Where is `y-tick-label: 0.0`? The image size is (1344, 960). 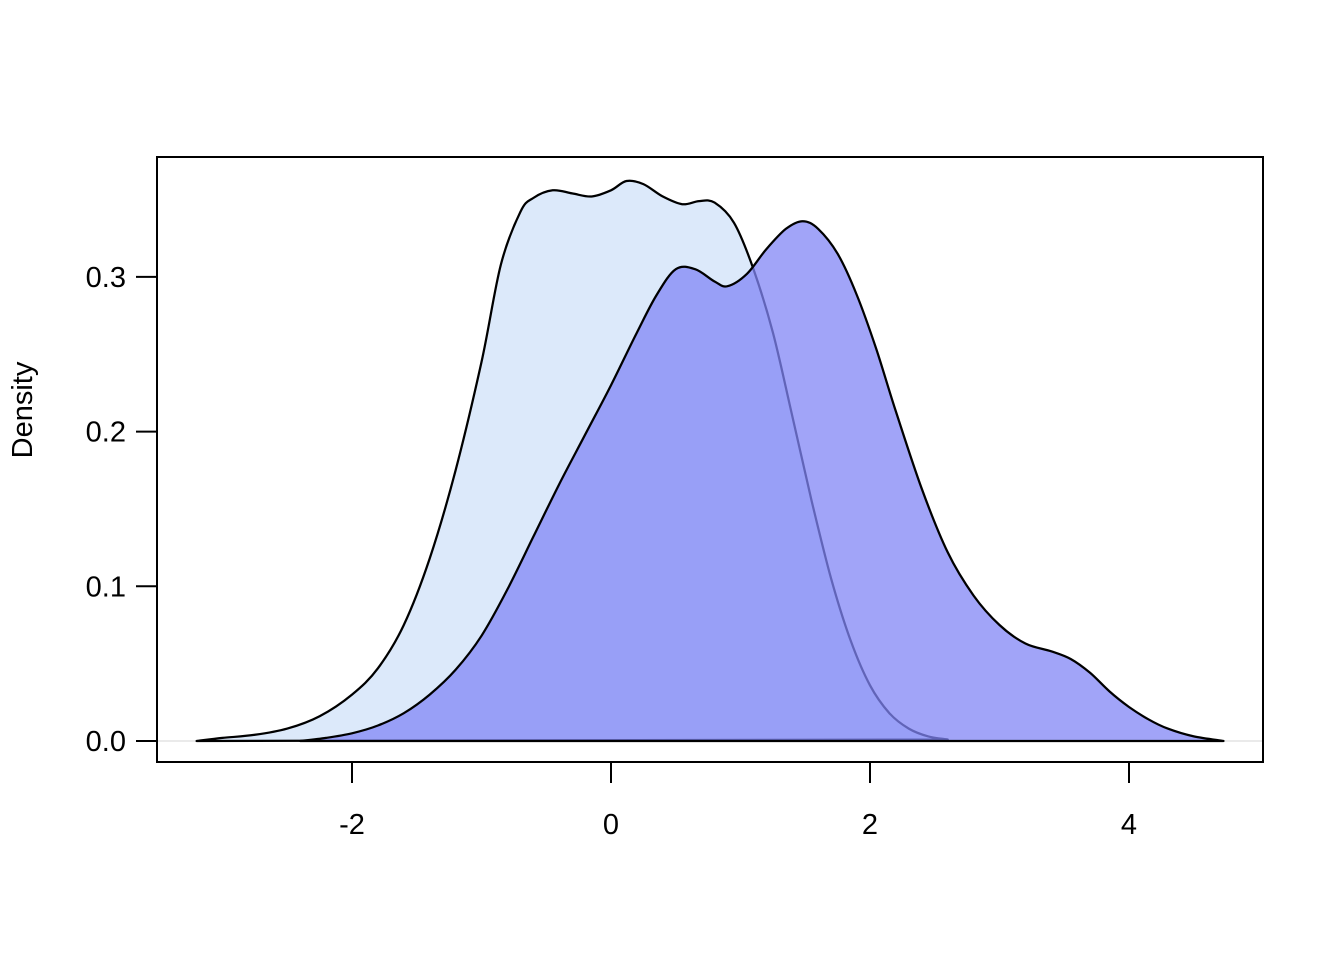
y-tick-label: 0.0 is located at coordinates (106, 742).